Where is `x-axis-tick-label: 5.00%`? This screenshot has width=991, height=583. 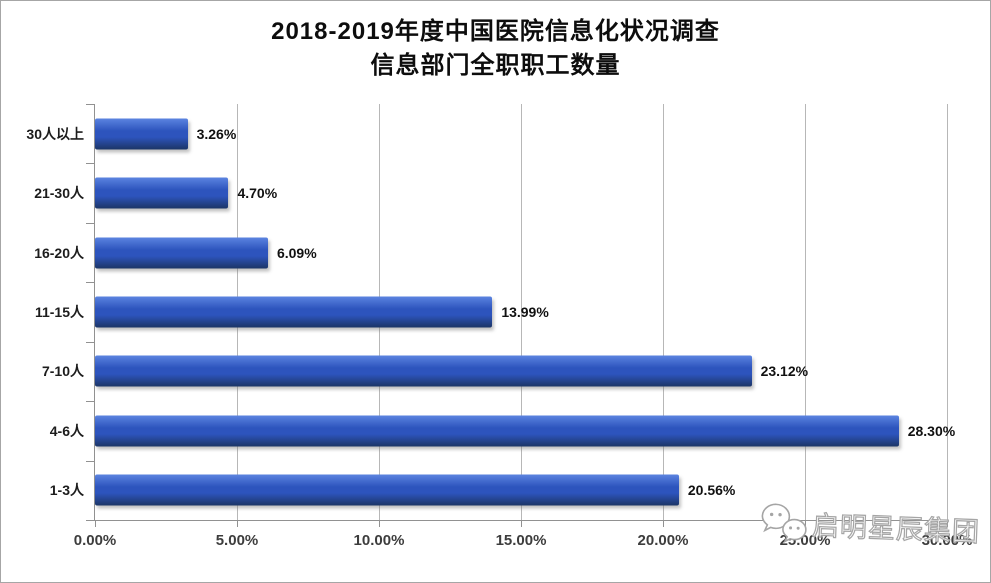
x-axis-tick-label: 5.00% is located at coordinates (237, 540).